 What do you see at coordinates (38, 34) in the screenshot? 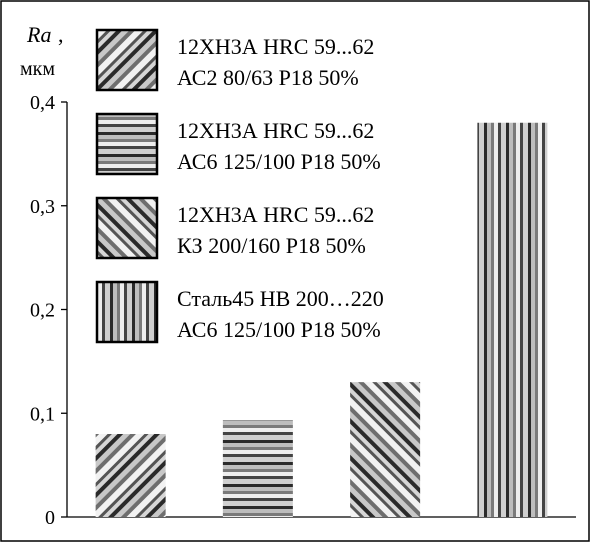
I see `y-axis-label: Ra` at bounding box center [38, 34].